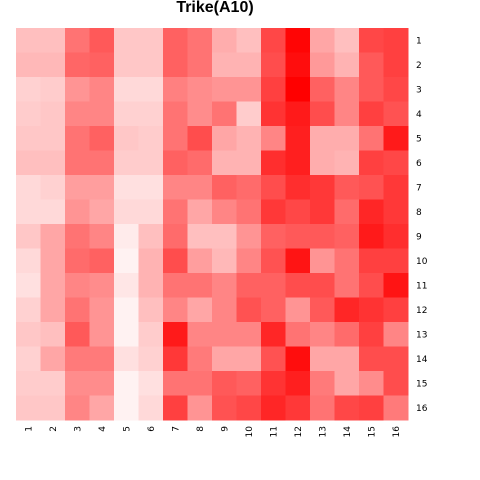 The image size is (480, 480). What do you see at coordinates (28, 310) in the screenshot?
I see `heatmap-cell-r12-c1` at bounding box center [28, 310].